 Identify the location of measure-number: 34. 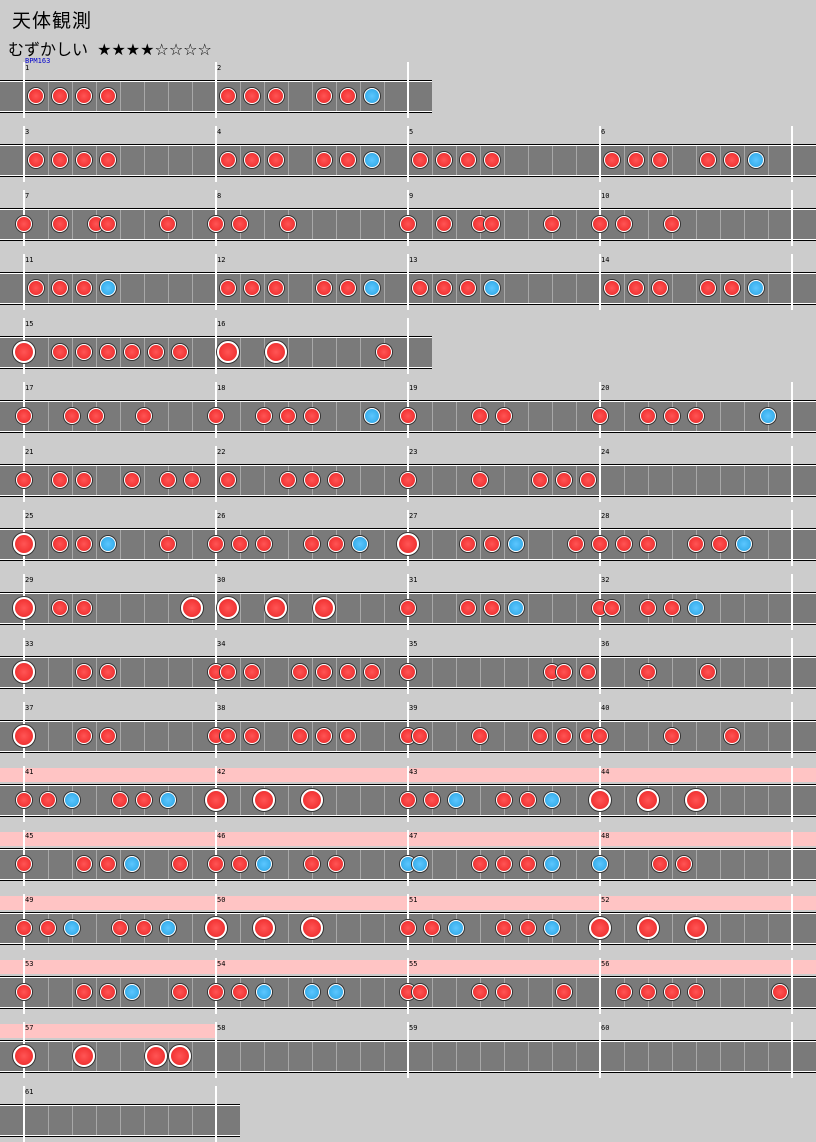
(221, 644).